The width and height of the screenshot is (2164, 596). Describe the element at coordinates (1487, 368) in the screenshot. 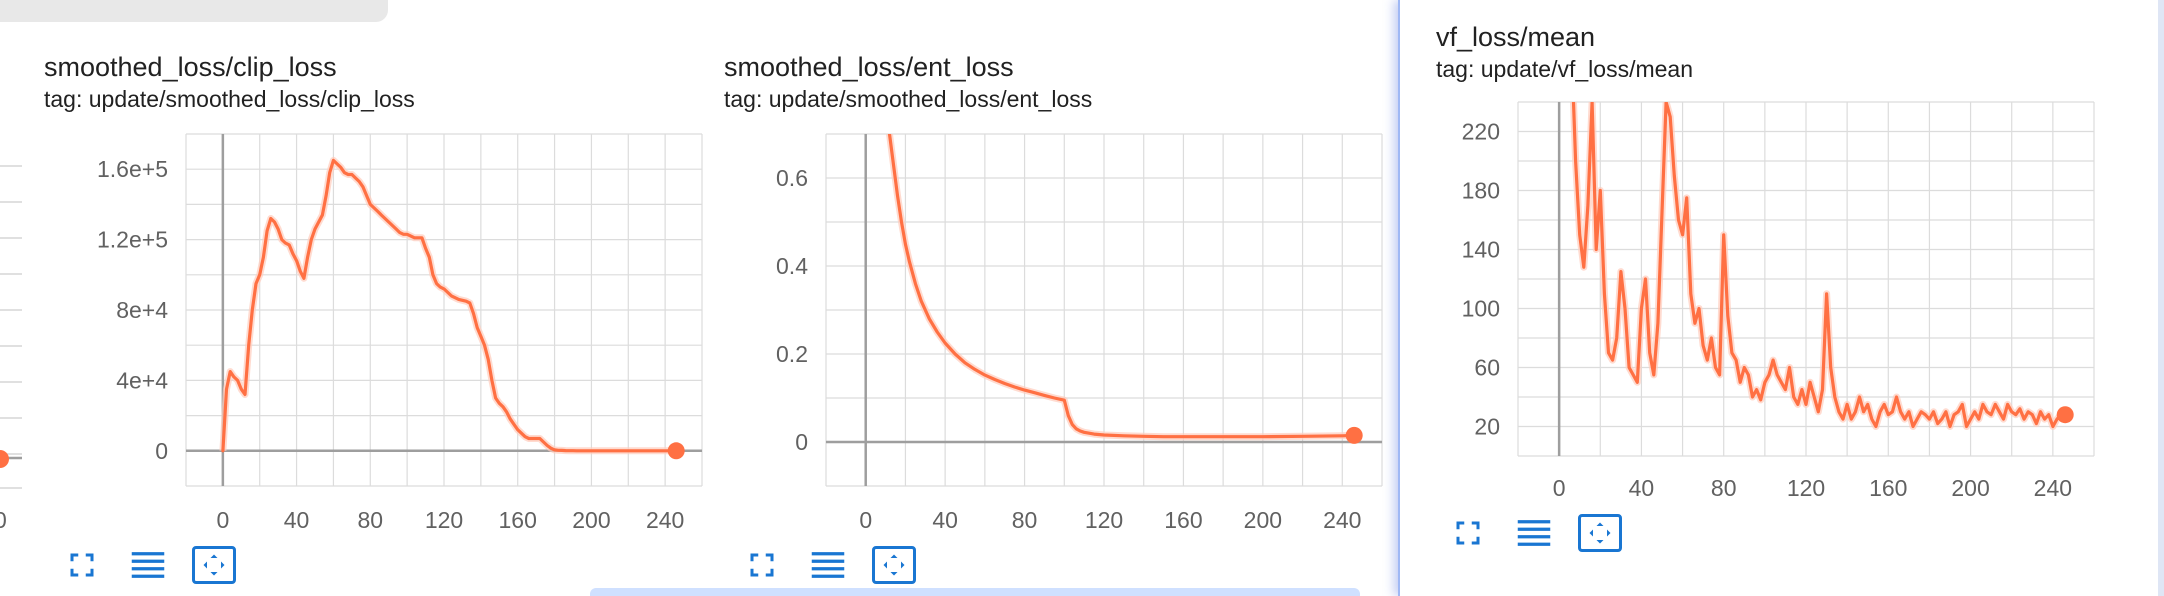

I see `y-tick-label: 60` at that location.